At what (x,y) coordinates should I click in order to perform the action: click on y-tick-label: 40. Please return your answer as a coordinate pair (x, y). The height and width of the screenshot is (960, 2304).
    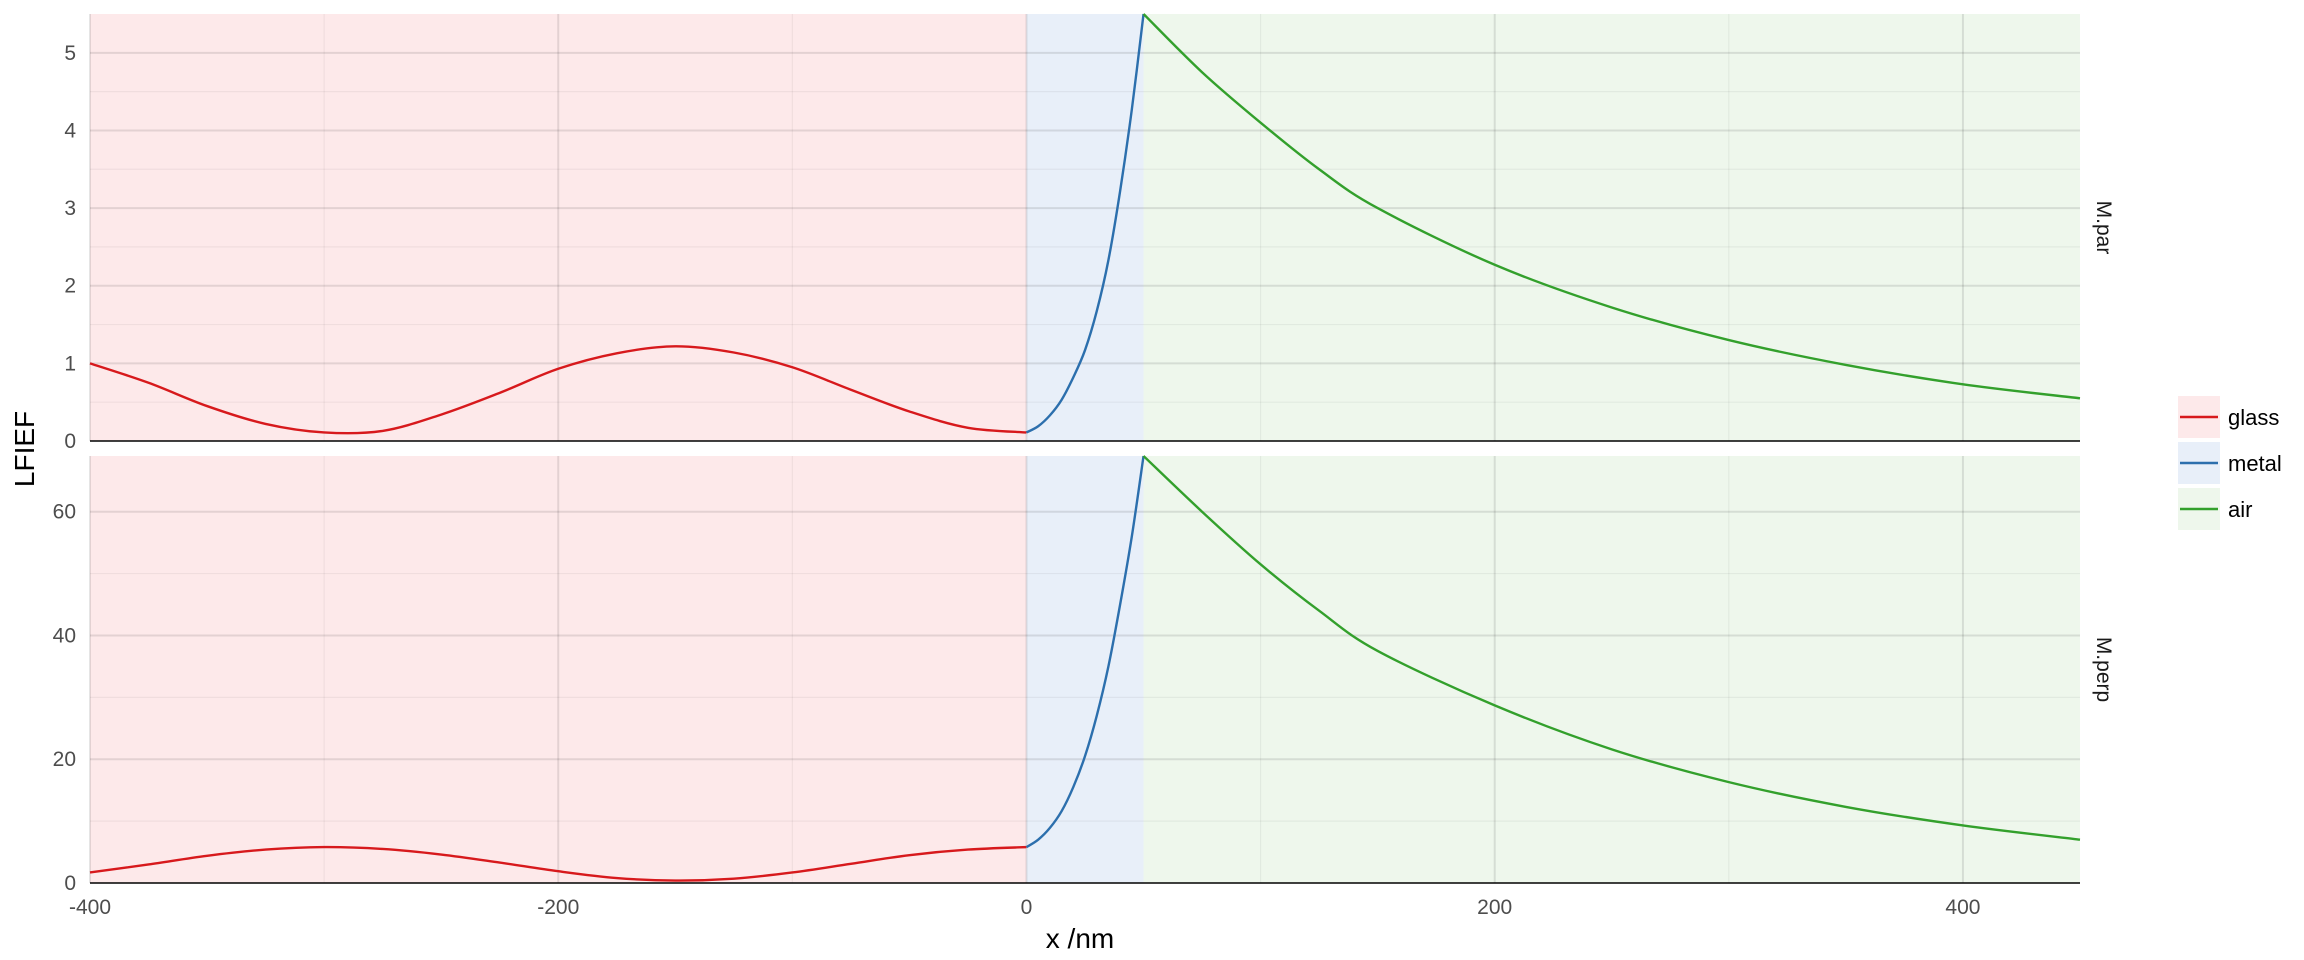
    Looking at the image, I should click on (64, 635).